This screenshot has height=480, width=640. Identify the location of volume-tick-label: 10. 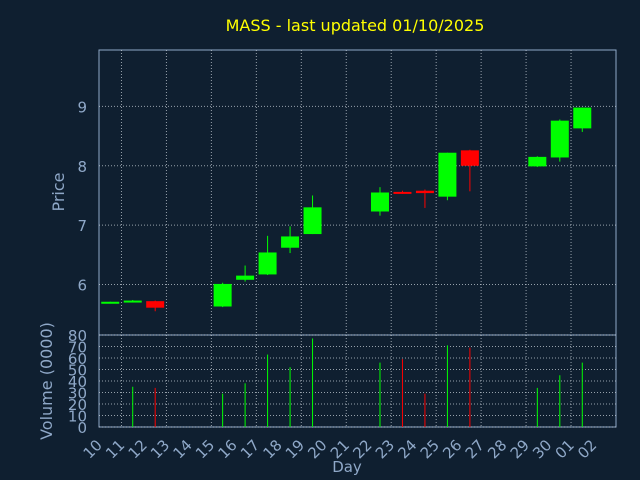
(77, 417).